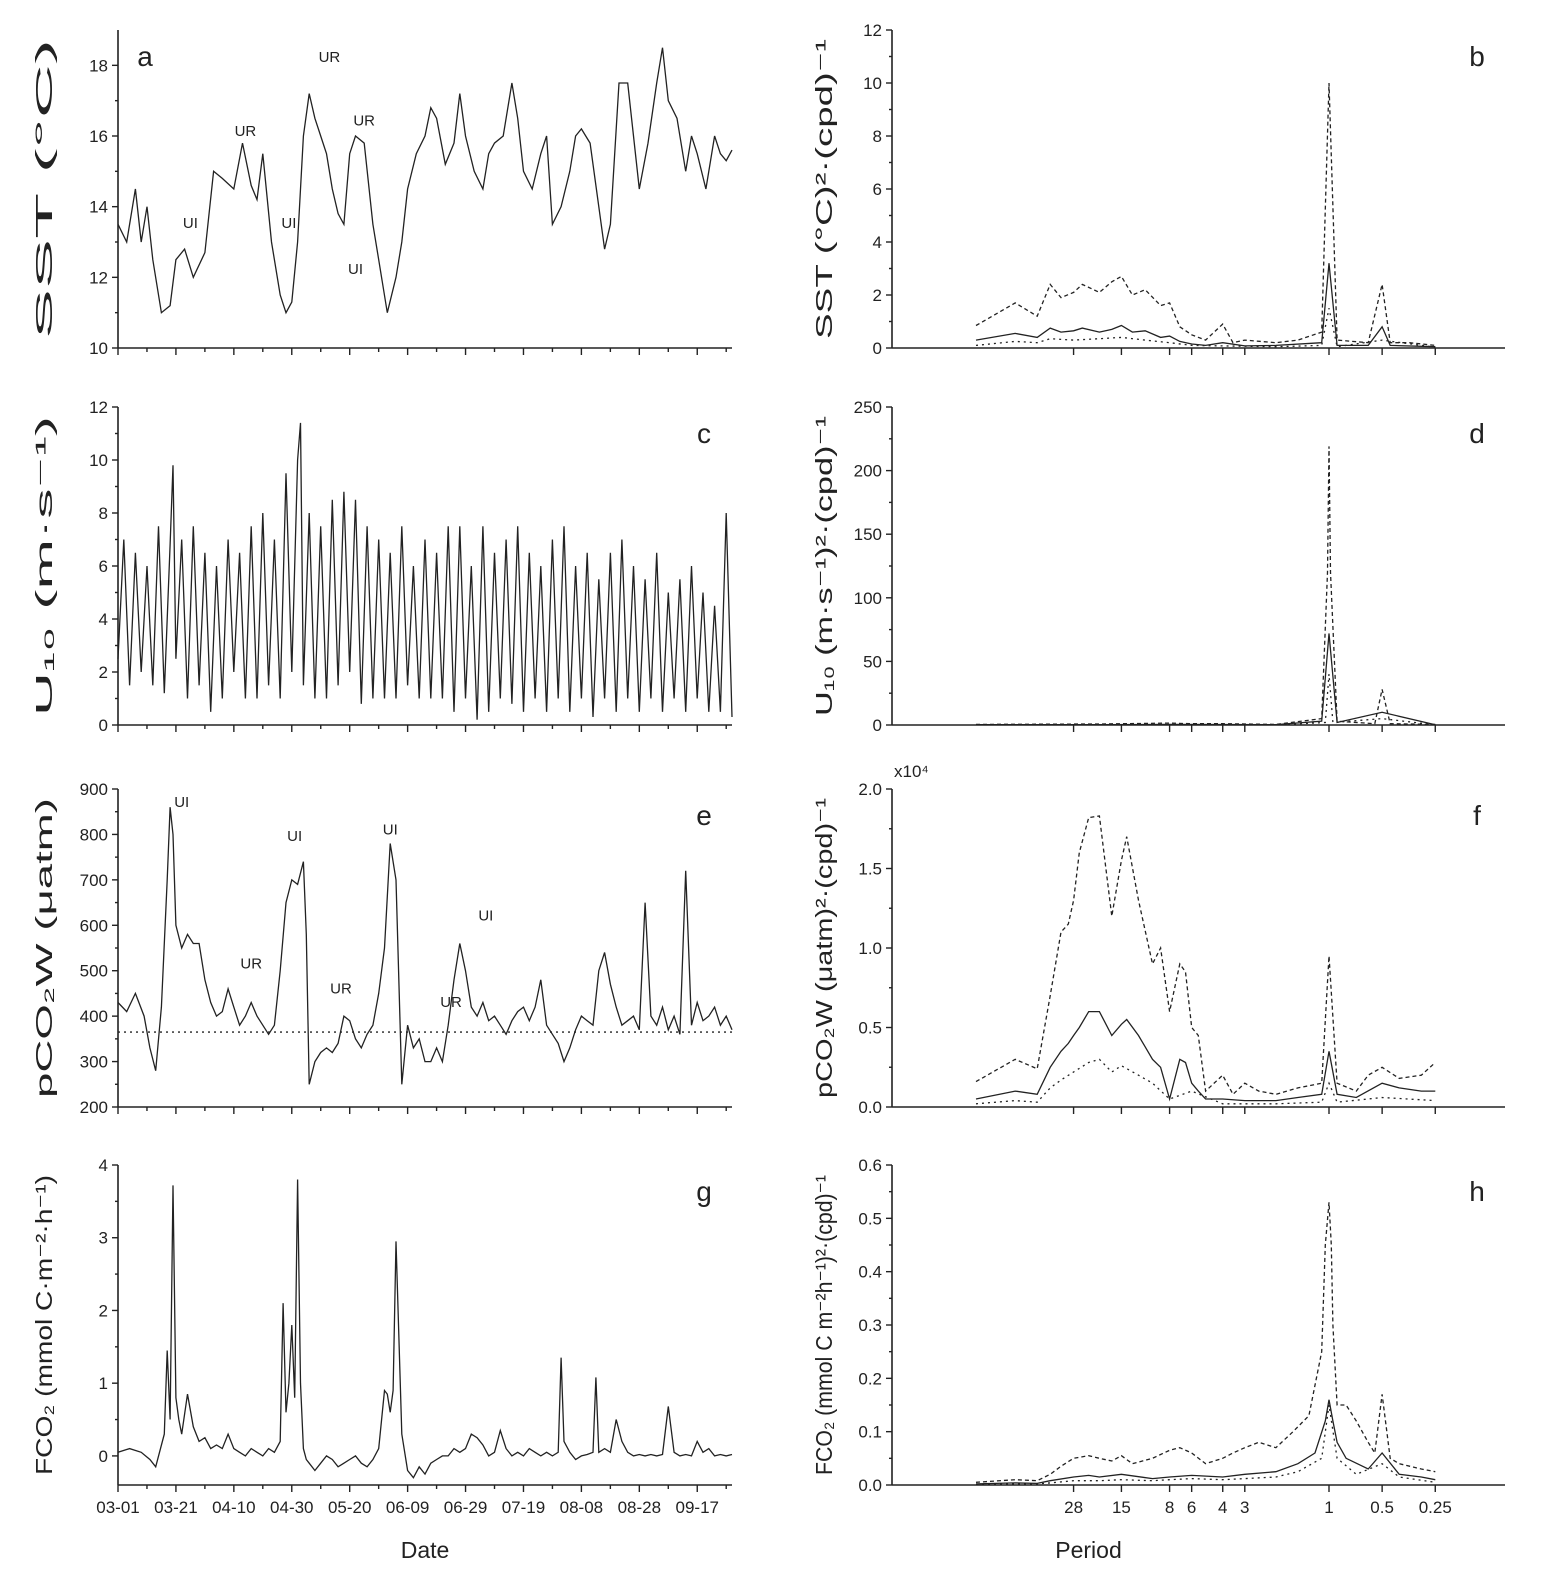 The height and width of the screenshot is (1579, 1547). What do you see at coordinates (868, 534) in the screenshot?
I see `y-tick-label: 150` at bounding box center [868, 534].